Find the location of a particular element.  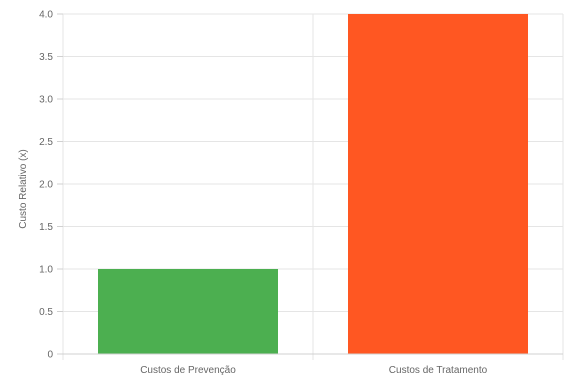

bar-prevencao is located at coordinates (188, 311).